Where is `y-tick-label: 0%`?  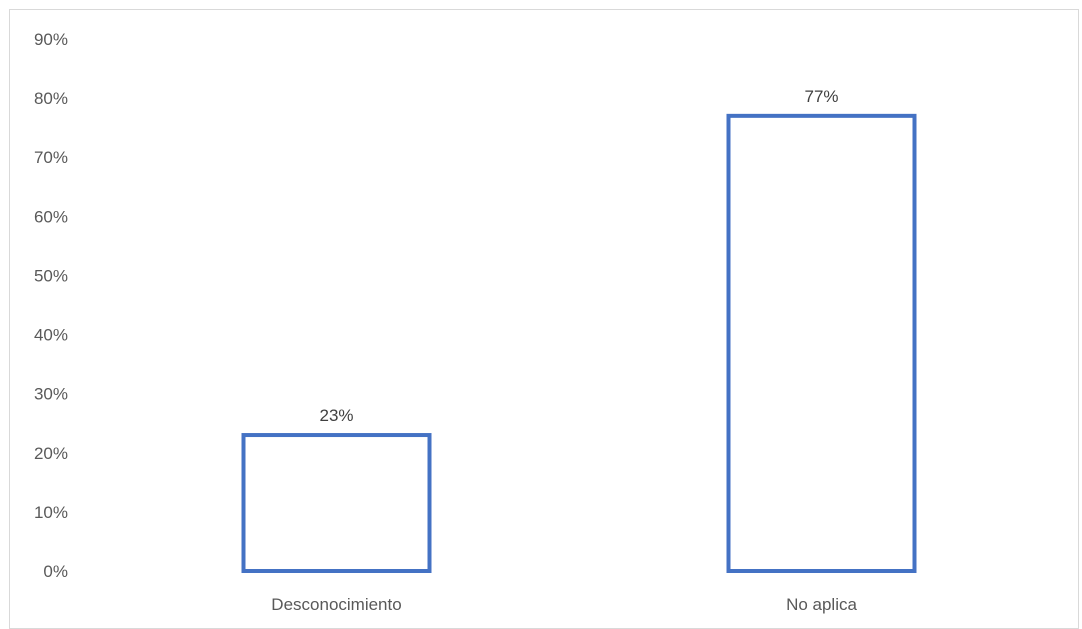
y-tick-label: 0% is located at coordinates (55, 571).